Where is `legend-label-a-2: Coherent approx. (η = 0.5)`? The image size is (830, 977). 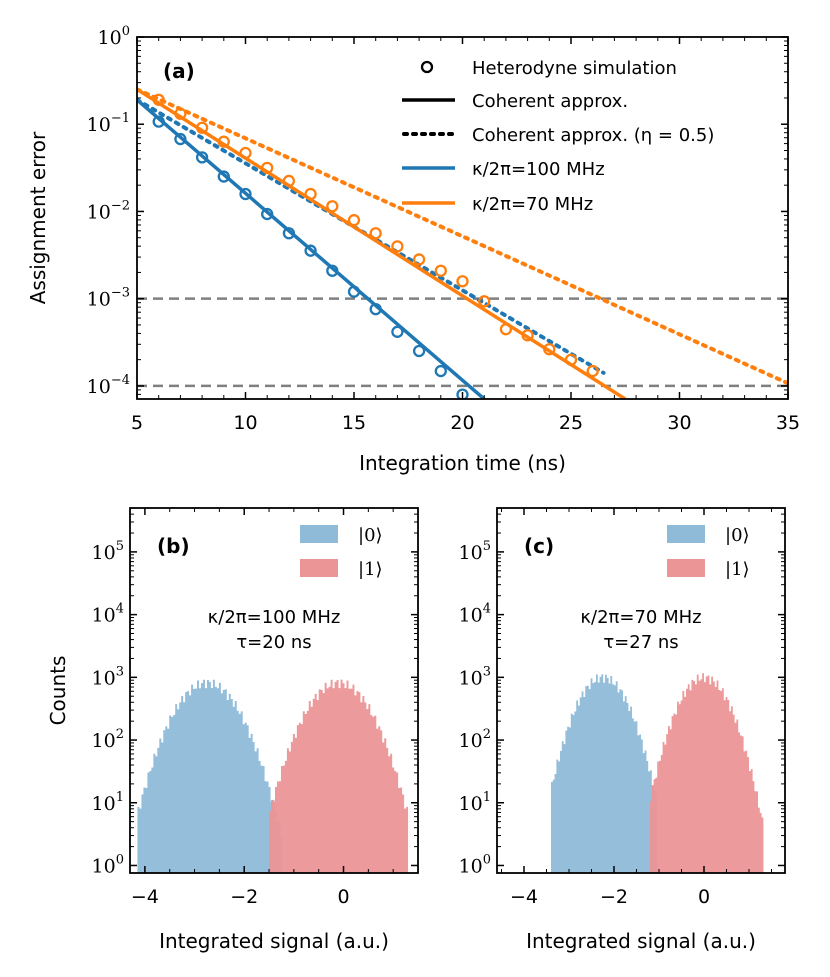
legend-label-a-2: Coherent approx. (η = 0.5) is located at coordinates (593, 135).